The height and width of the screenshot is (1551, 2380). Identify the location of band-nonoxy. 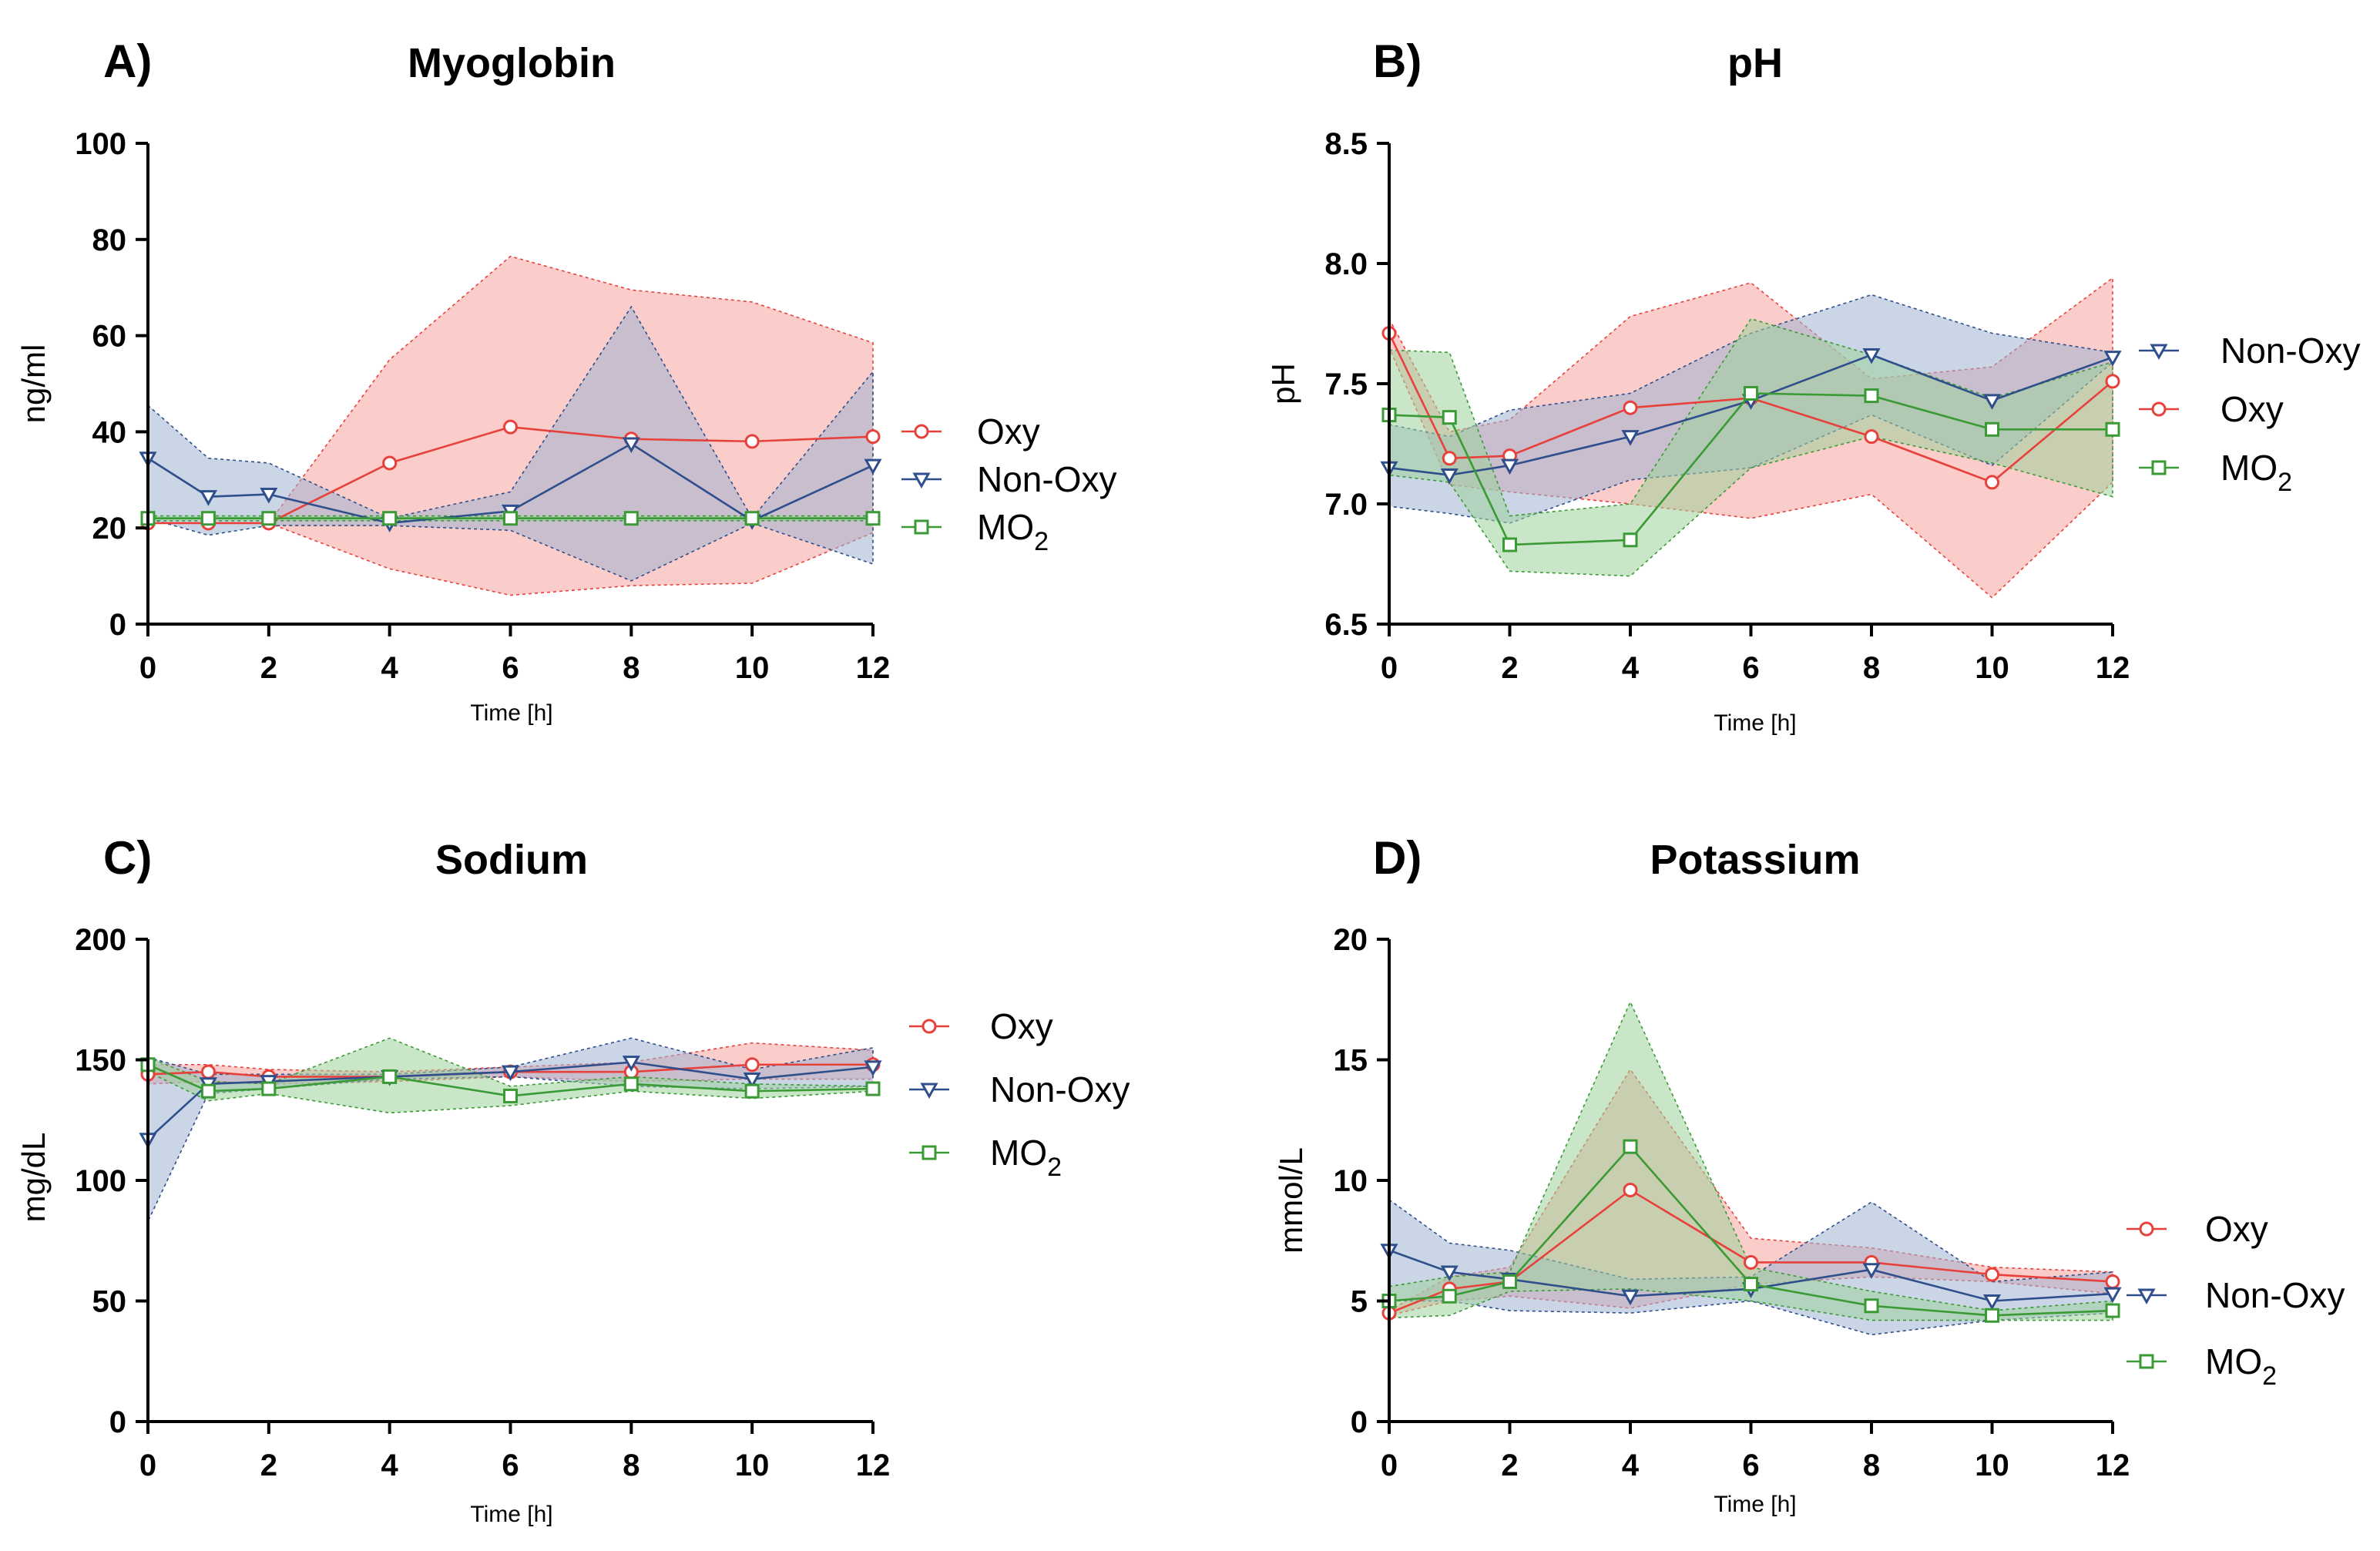
(511, 443).